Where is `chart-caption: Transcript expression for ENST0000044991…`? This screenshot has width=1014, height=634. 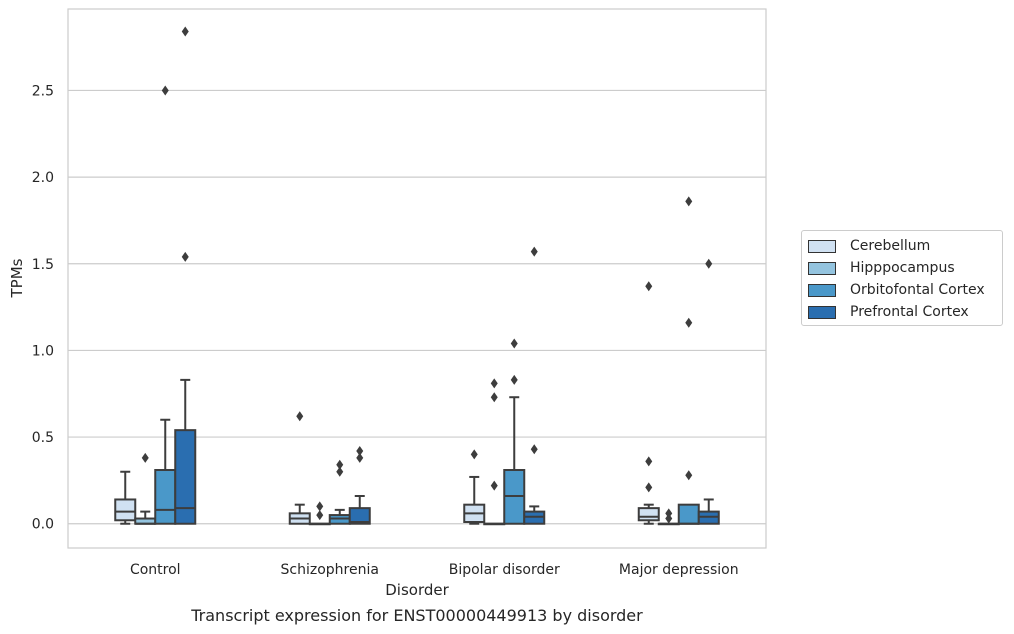
chart-caption: Transcript expression for ENST0000044991… is located at coordinates (417, 615).